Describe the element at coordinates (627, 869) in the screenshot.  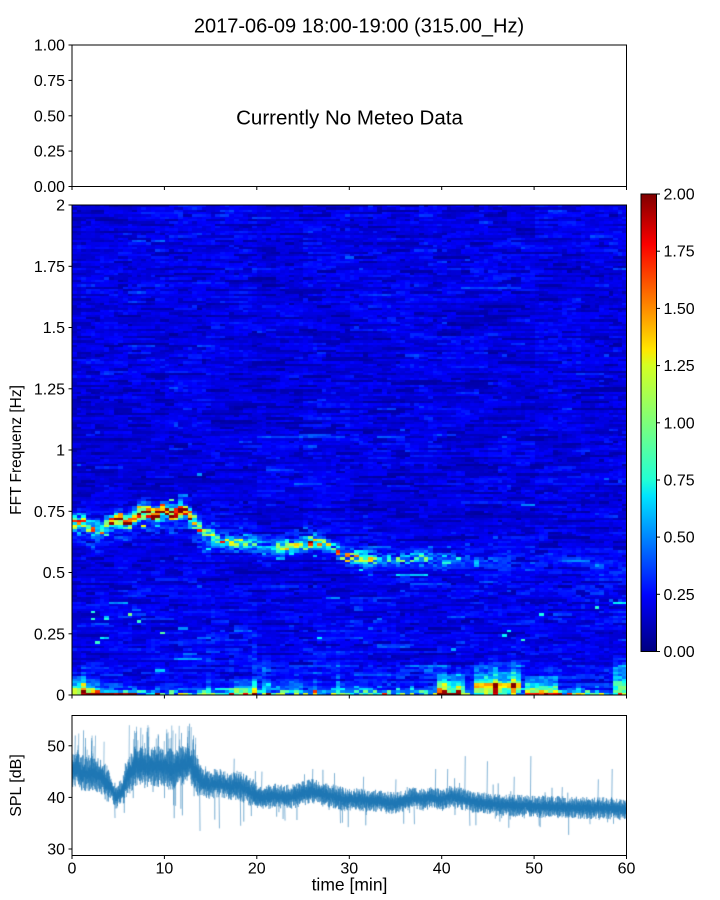
I see `svg-text: 60` at that location.